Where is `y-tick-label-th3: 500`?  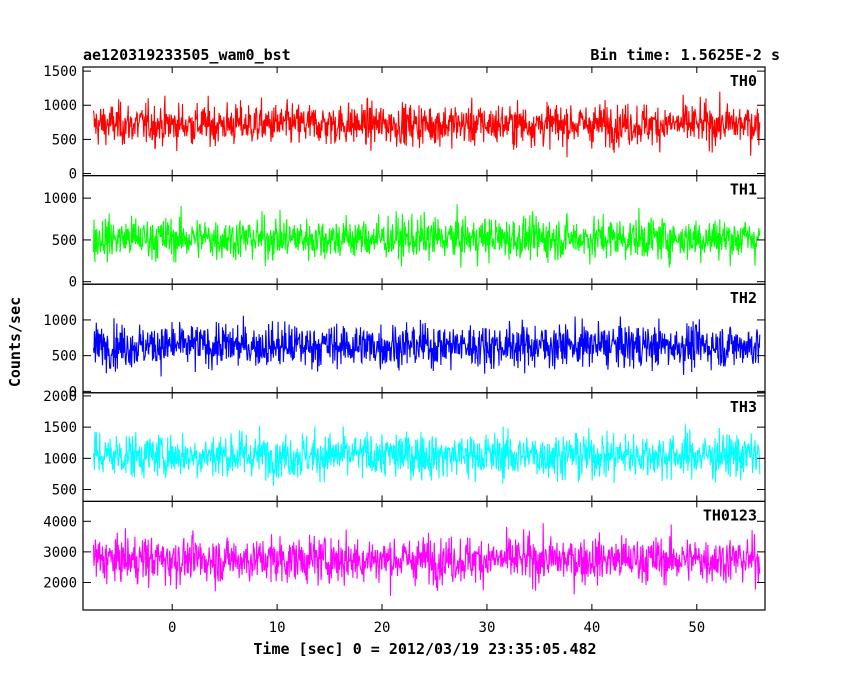
y-tick-label-th3: 500 is located at coordinates (64, 491).